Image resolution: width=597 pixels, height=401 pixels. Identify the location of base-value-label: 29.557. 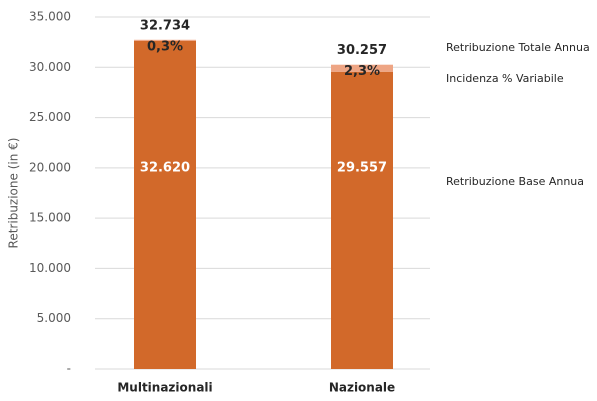
(362, 168).